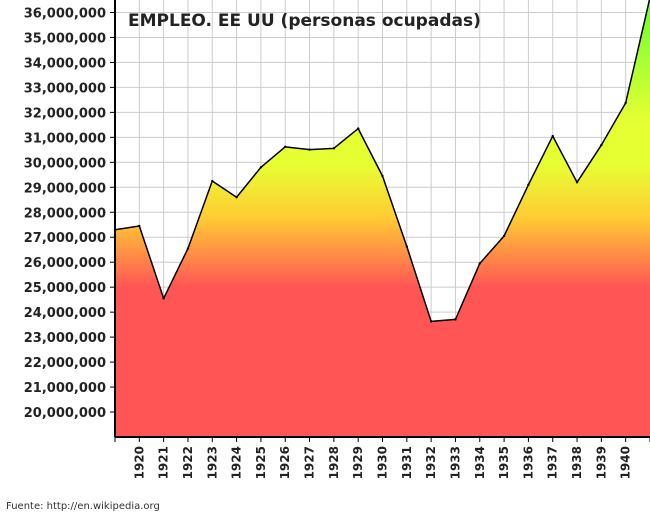 This screenshot has width=650, height=520. I want to click on x-tick-label: 1922, so click(188, 462).